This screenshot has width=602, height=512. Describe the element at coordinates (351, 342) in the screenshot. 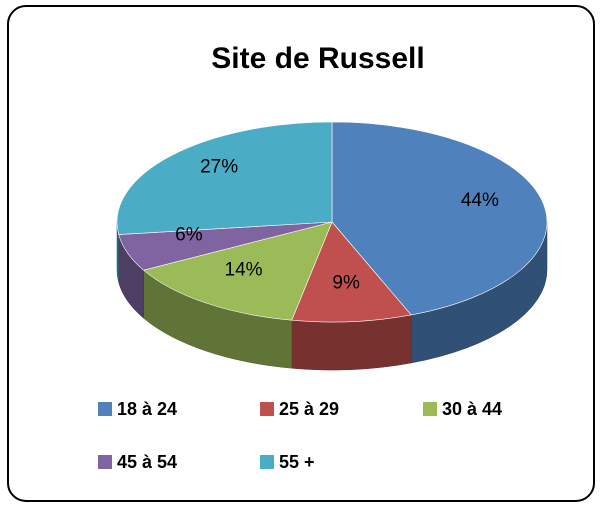

I see `pie-side` at that location.